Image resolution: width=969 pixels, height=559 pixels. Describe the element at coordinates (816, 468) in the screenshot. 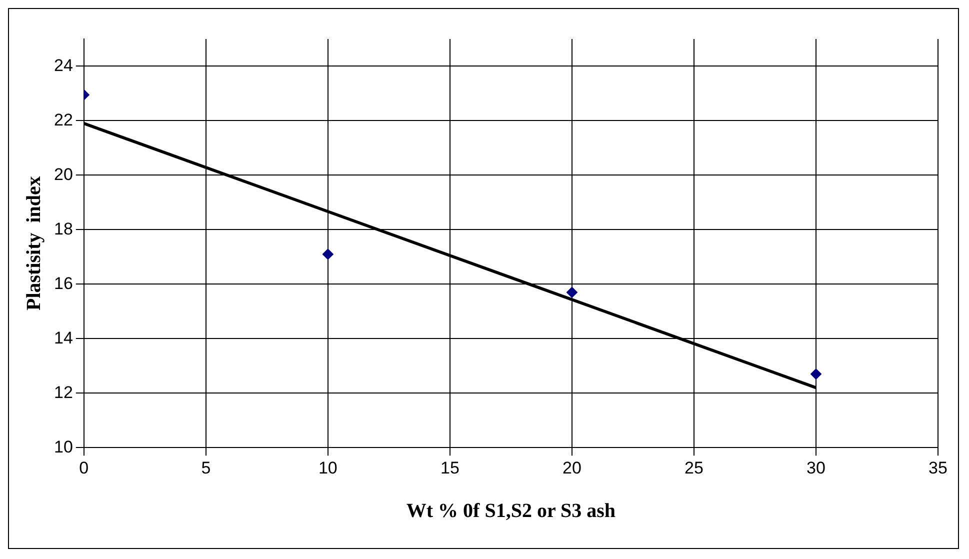

I see `x-tick-label: 30` at that location.